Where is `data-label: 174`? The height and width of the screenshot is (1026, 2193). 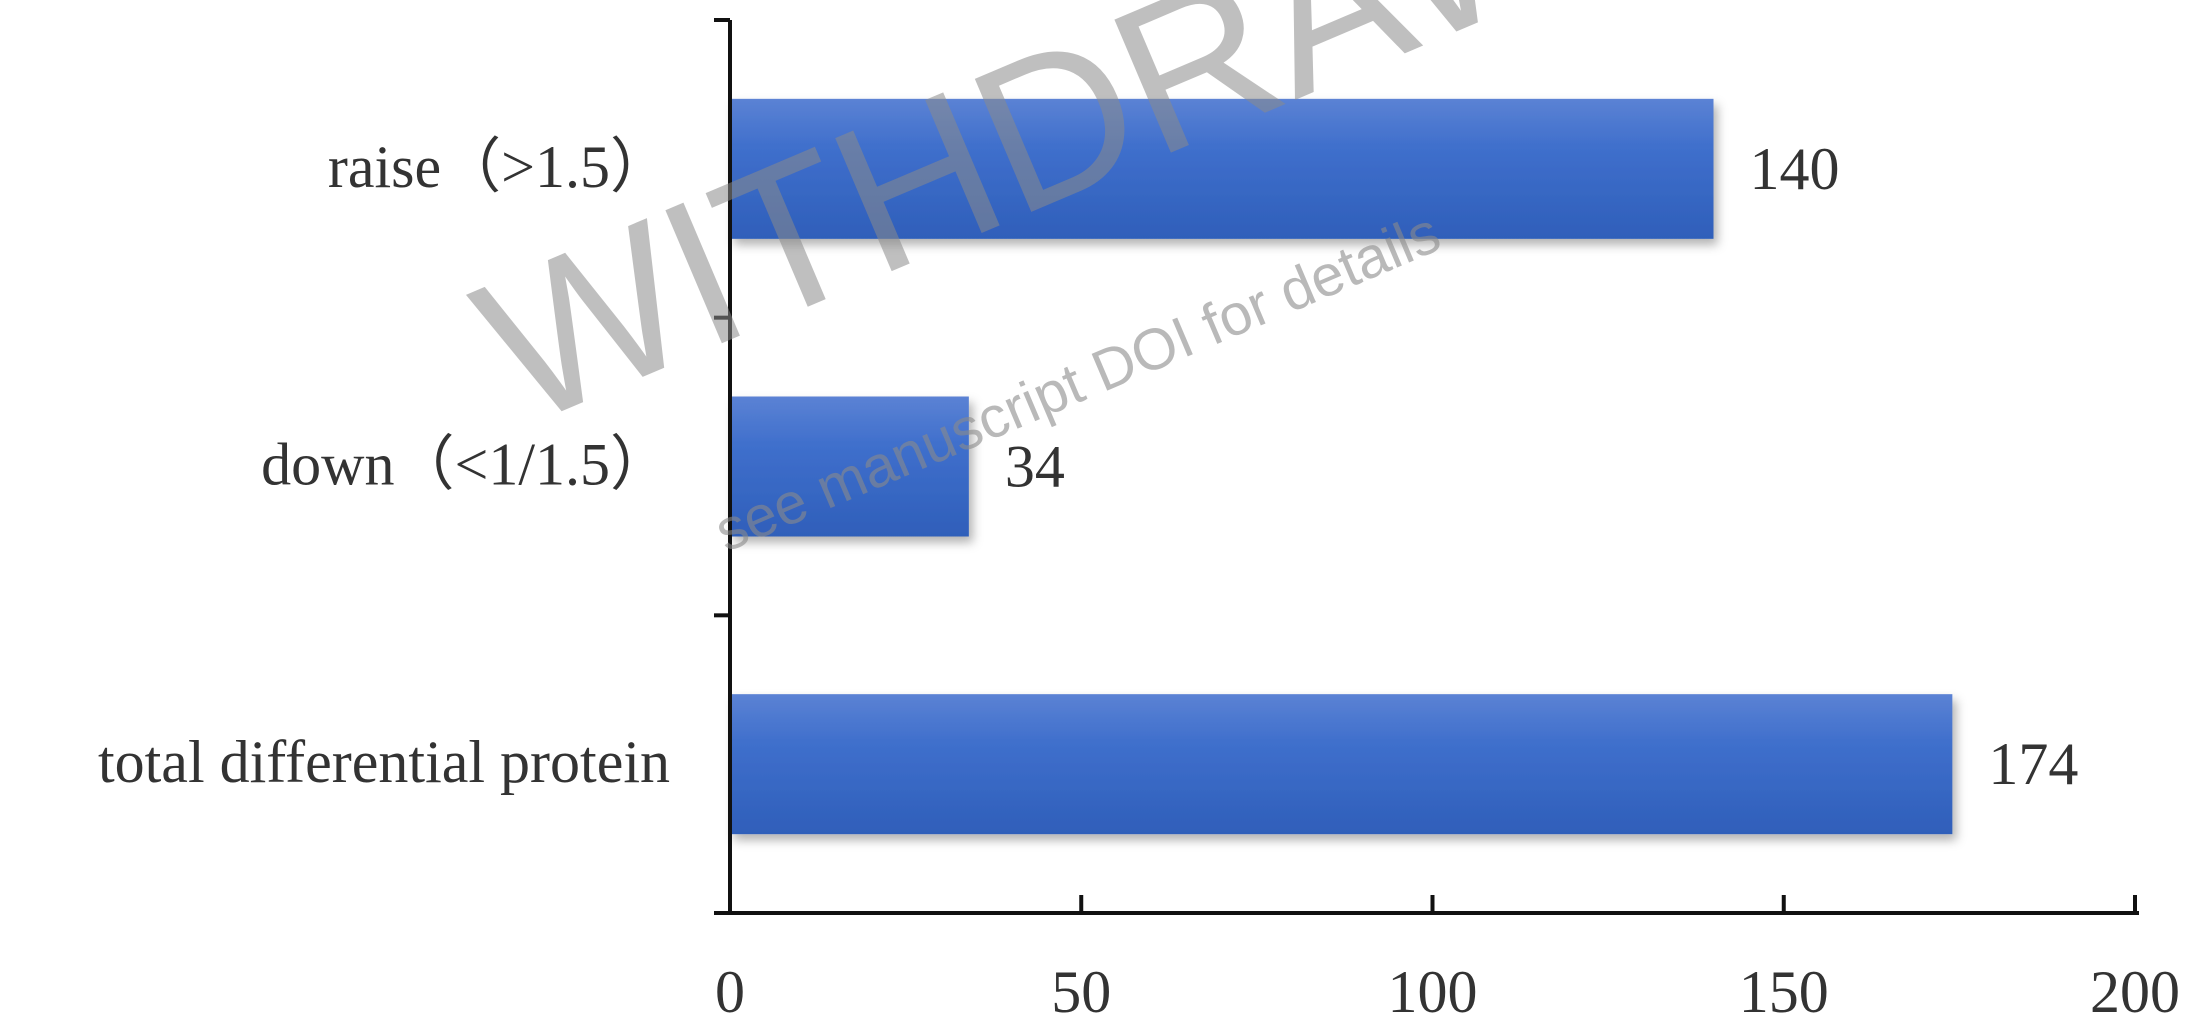
data-label: 174 is located at coordinates (2033, 764).